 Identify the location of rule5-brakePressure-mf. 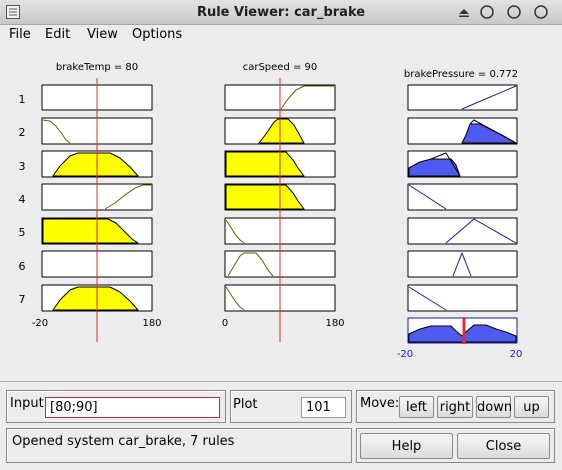
(481, 231).